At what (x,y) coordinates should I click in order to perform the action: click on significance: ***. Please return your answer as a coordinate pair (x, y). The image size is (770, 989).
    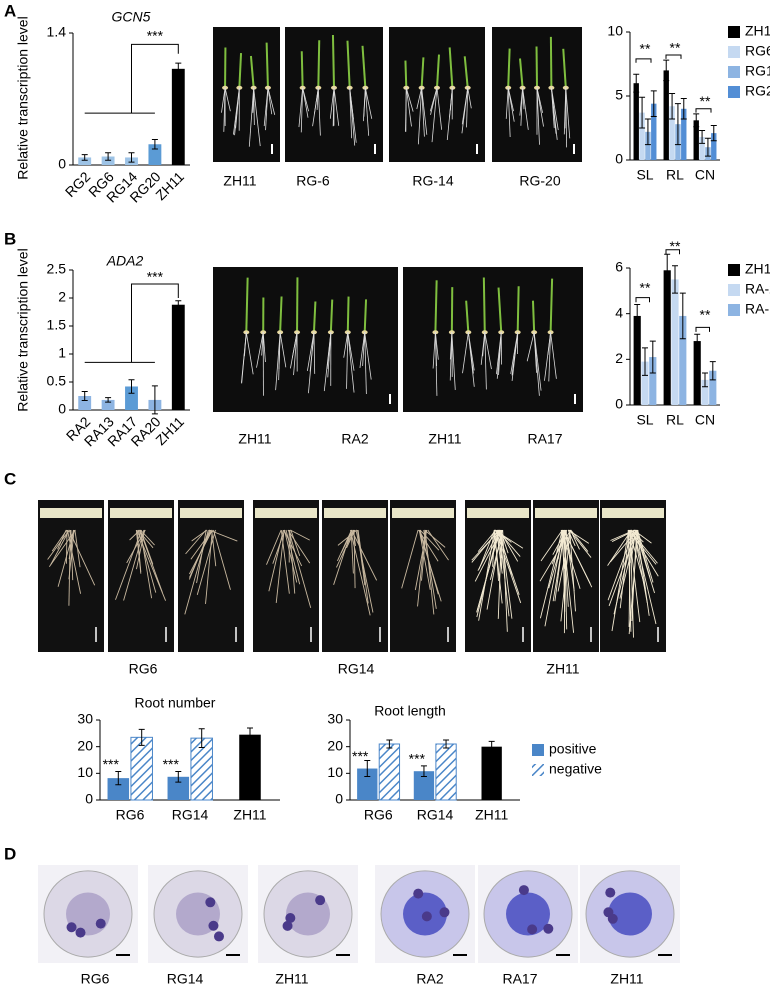
    Looking at the image, I should click on (111, 764).